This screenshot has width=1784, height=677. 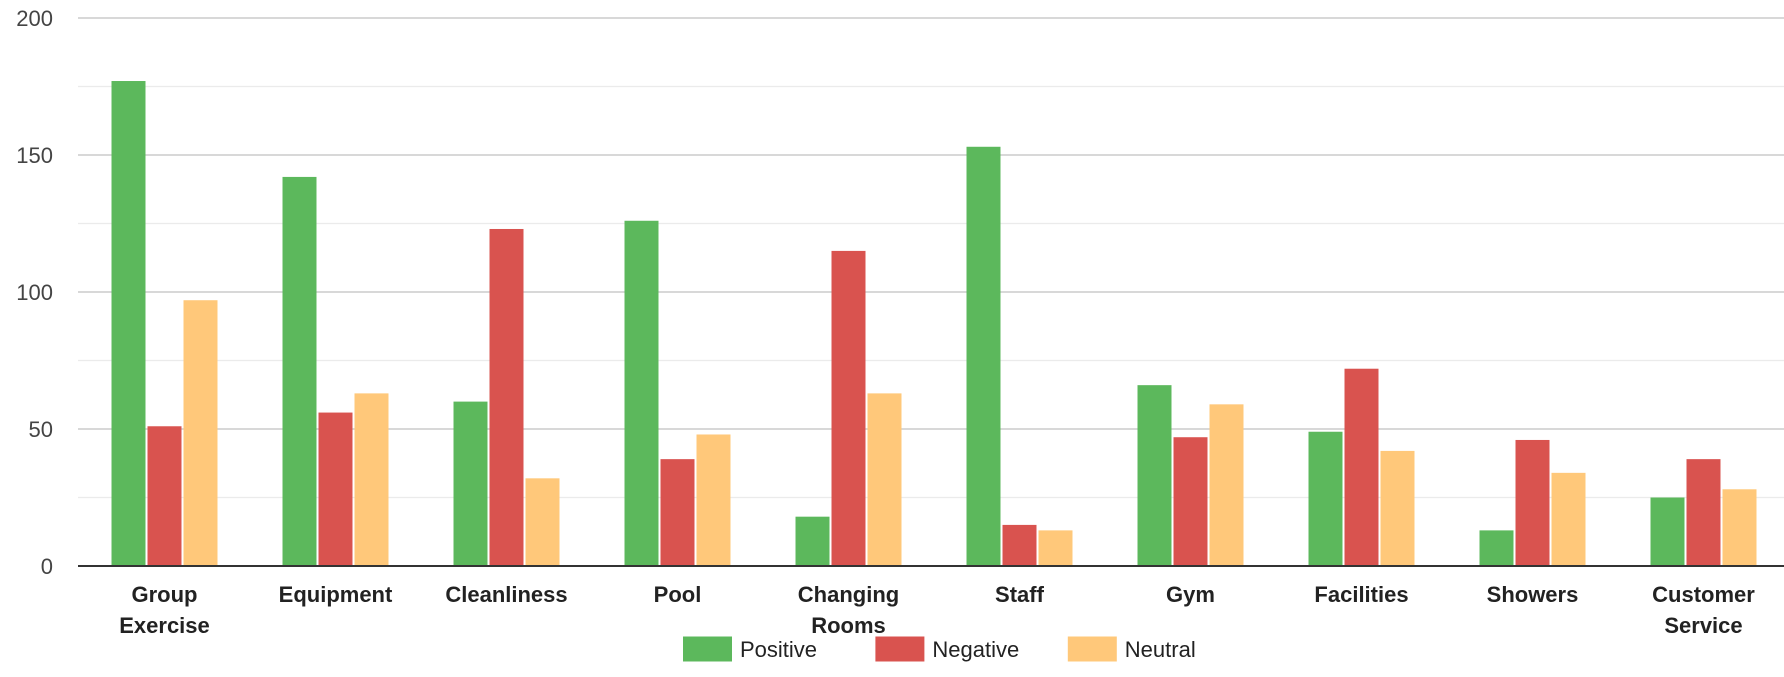 I want to click on x-tick-label: Group, so click(x=165, y=594).